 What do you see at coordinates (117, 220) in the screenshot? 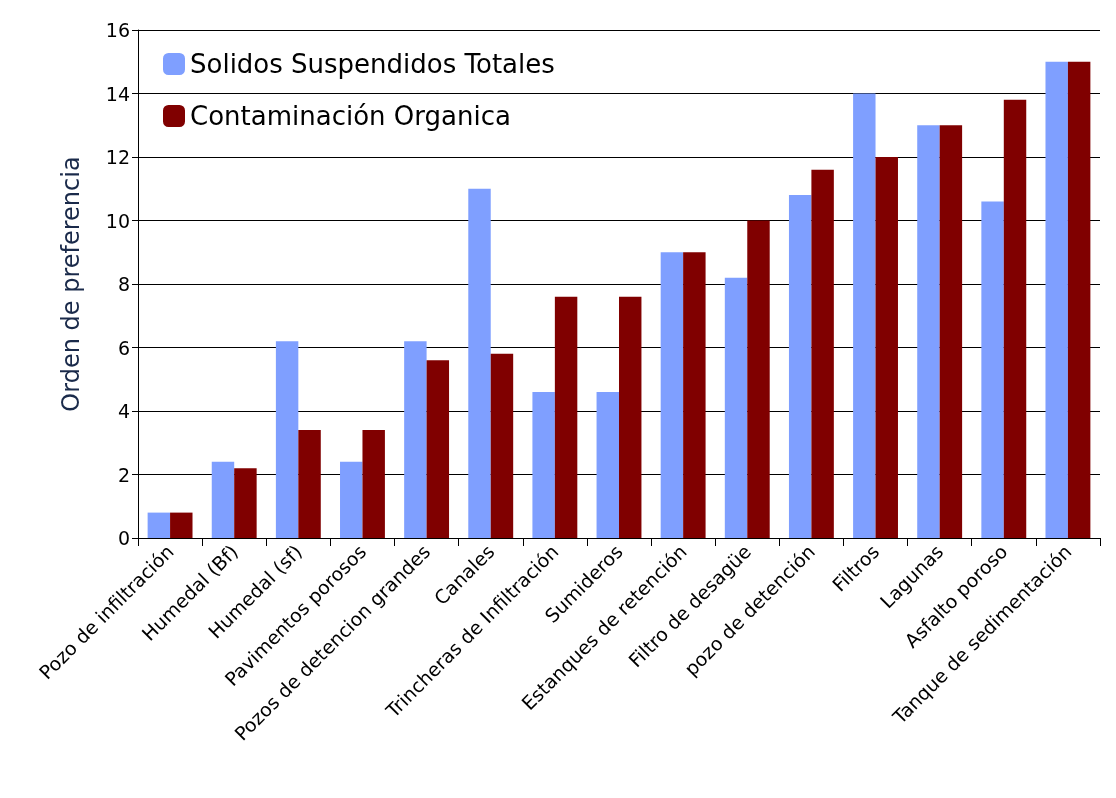
I see `y-tick-label: 10` at bounding box center [117, 220].